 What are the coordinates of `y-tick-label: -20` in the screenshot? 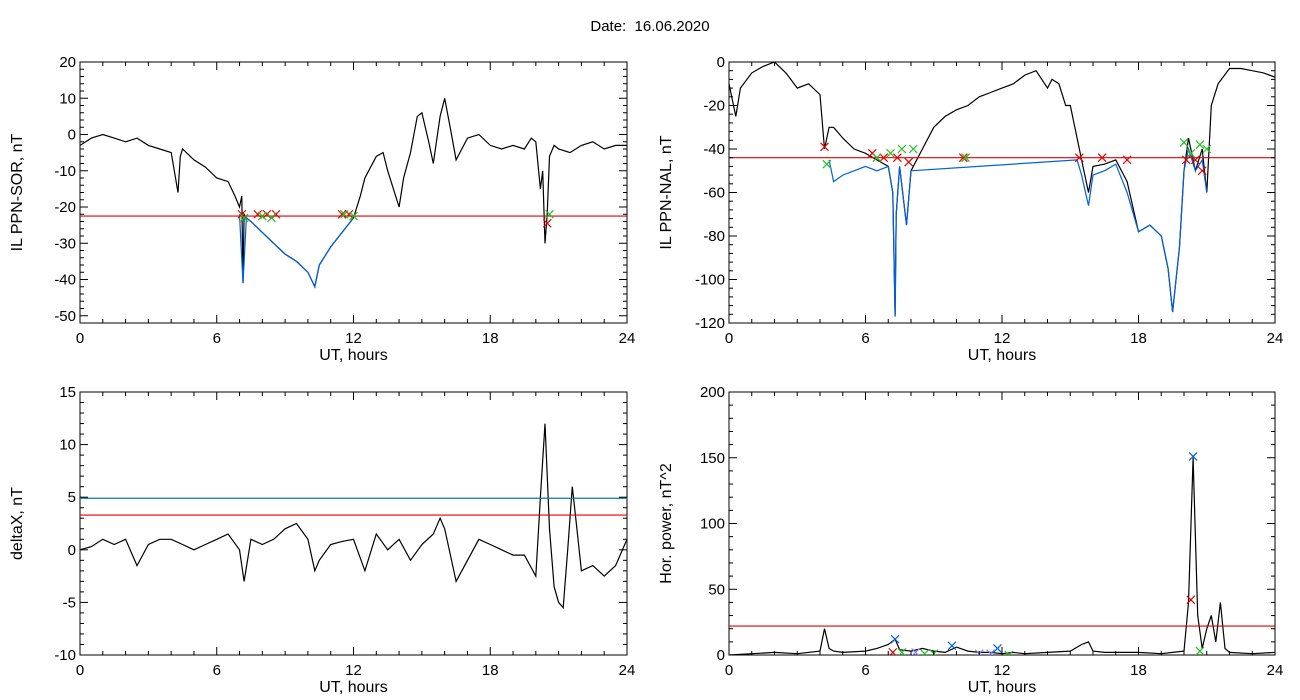 It's located at (65, 207).